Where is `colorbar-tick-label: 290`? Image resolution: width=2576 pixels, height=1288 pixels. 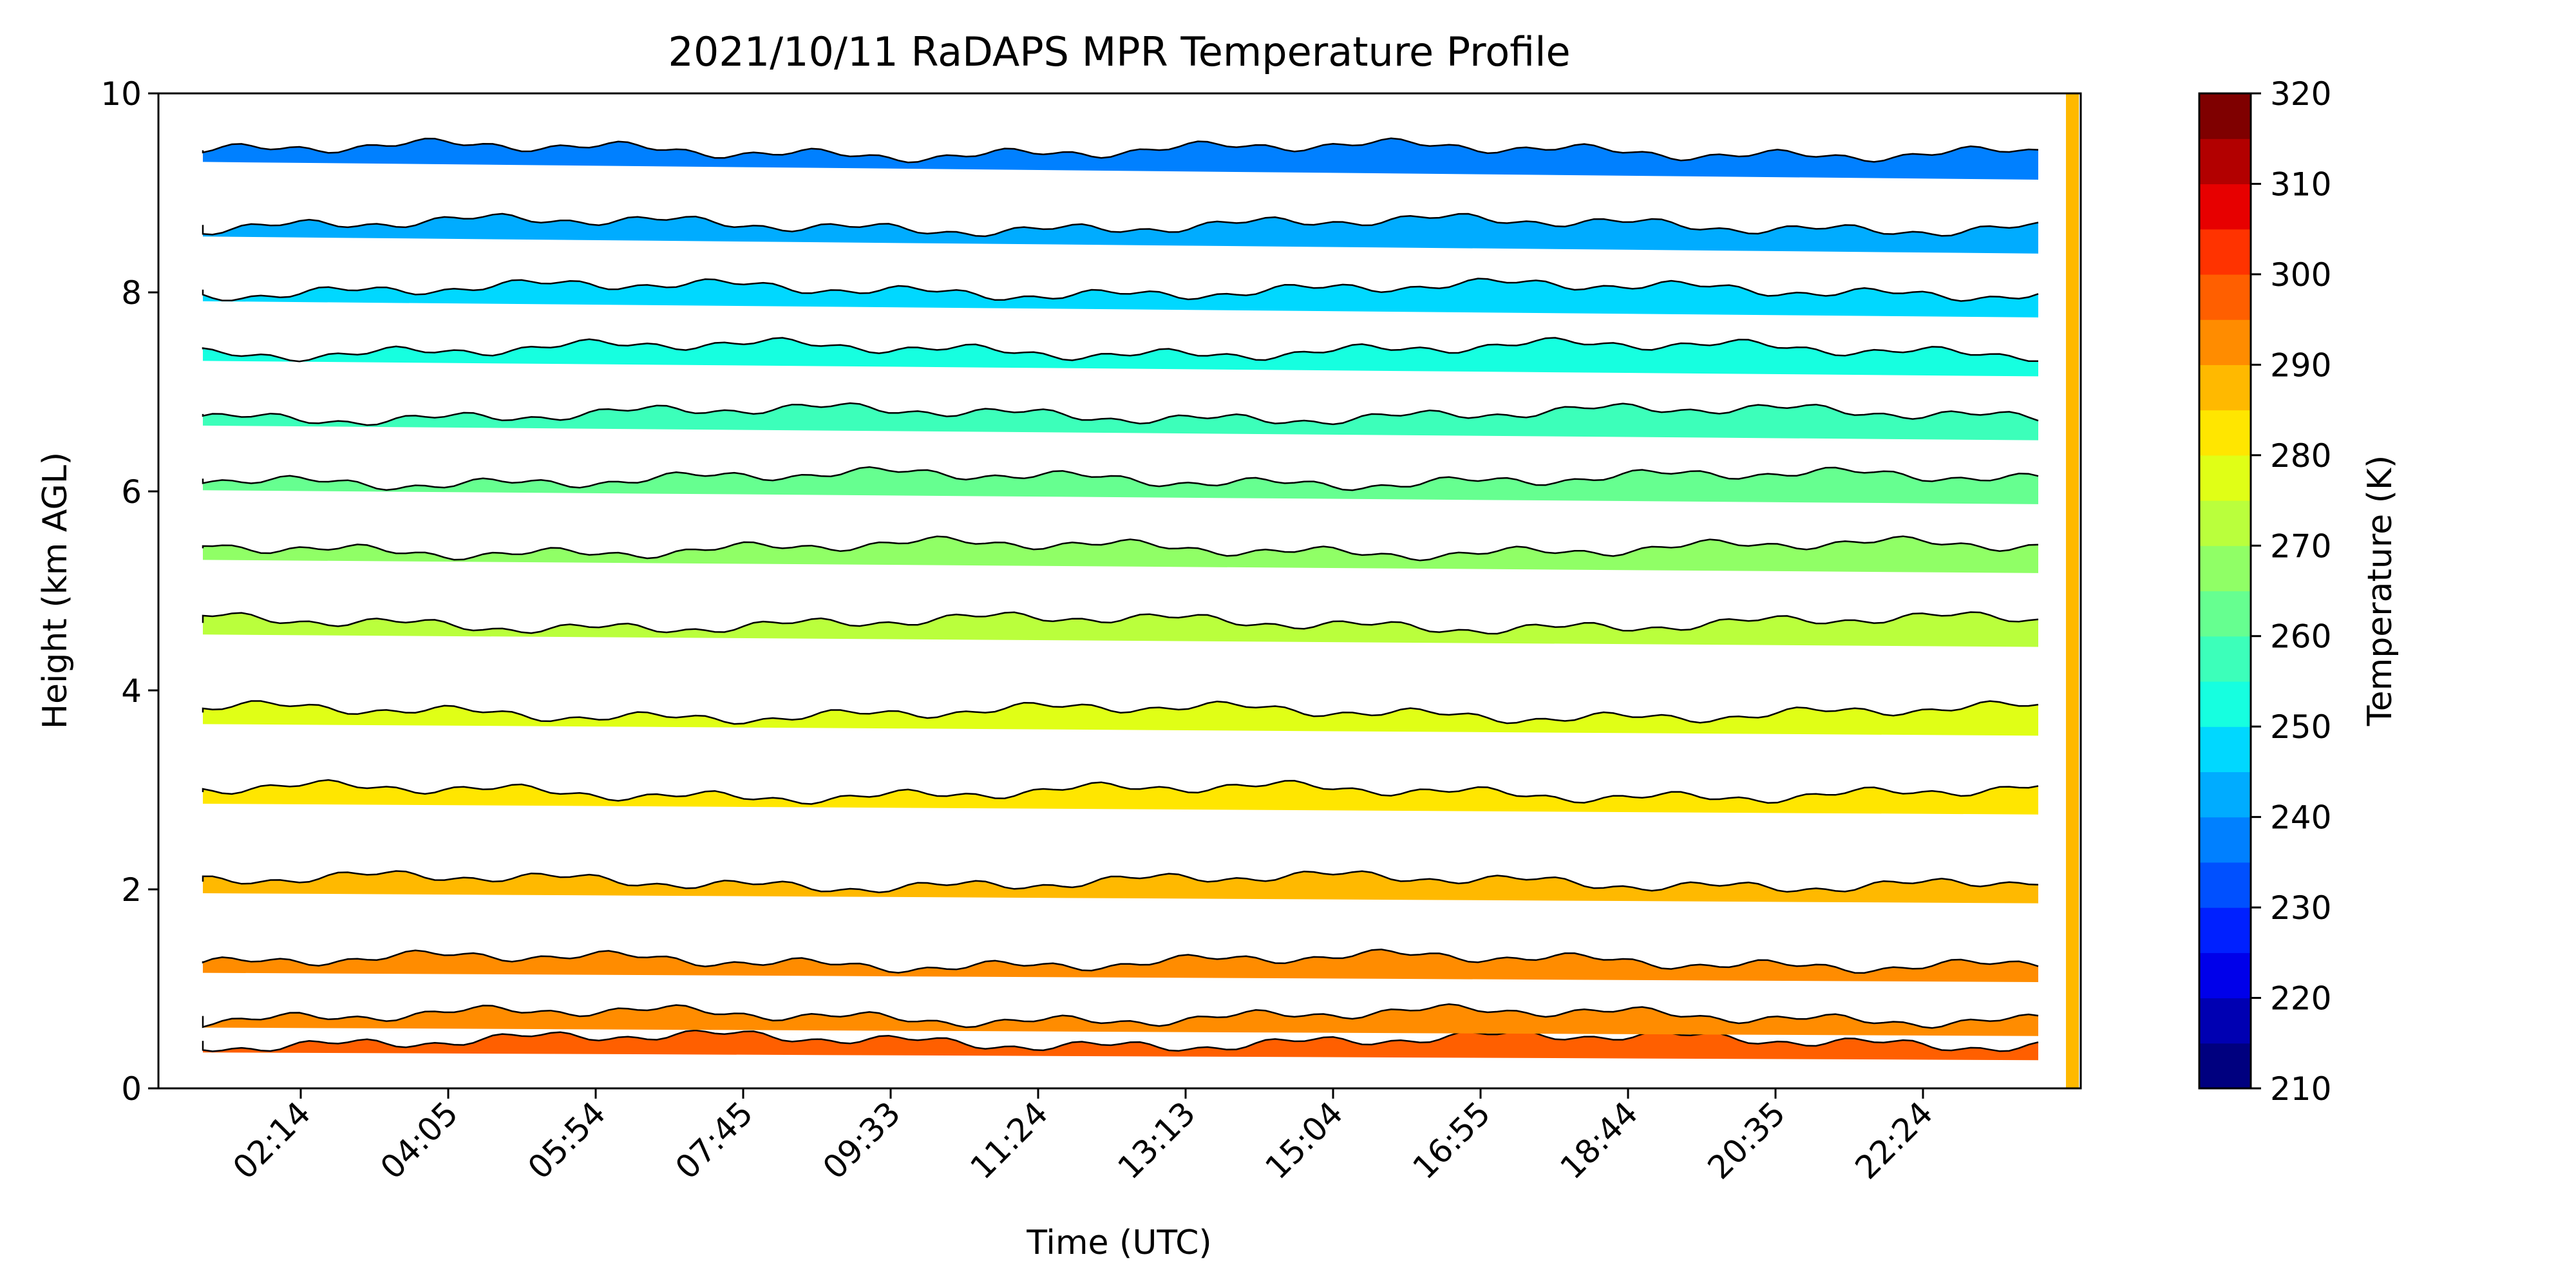 colorbar-tick-label: 290 is located at coordinates (2300, 365).